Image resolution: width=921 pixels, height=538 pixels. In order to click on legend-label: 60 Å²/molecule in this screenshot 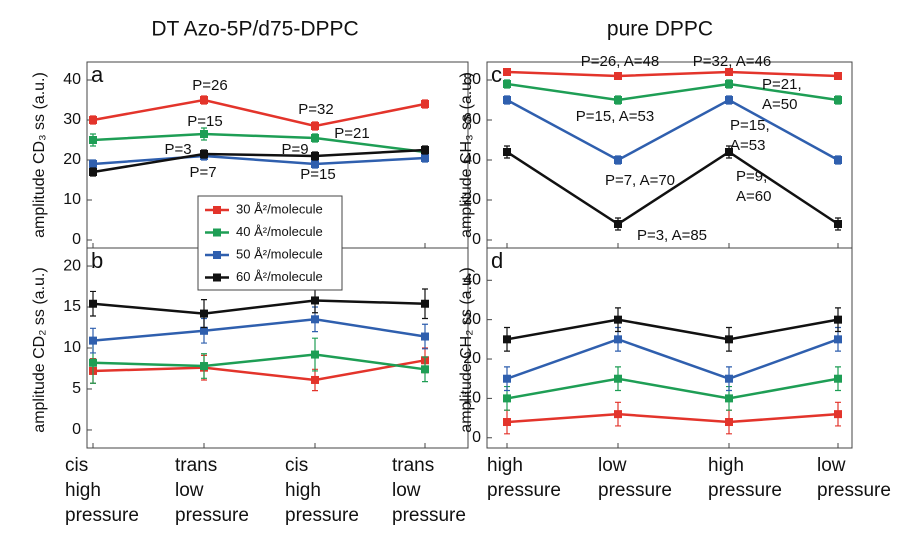, I will do `click(279, 276)`.